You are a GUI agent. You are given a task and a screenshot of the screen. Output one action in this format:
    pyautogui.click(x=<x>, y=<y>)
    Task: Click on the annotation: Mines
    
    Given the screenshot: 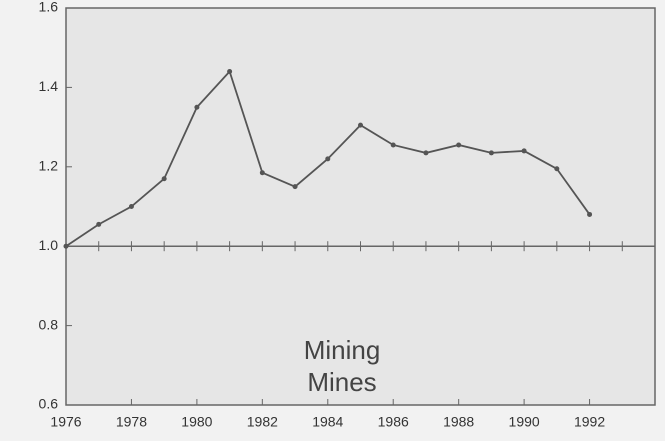 What is the action you would take?
    pyautogui.click(x=341, y=382)
    